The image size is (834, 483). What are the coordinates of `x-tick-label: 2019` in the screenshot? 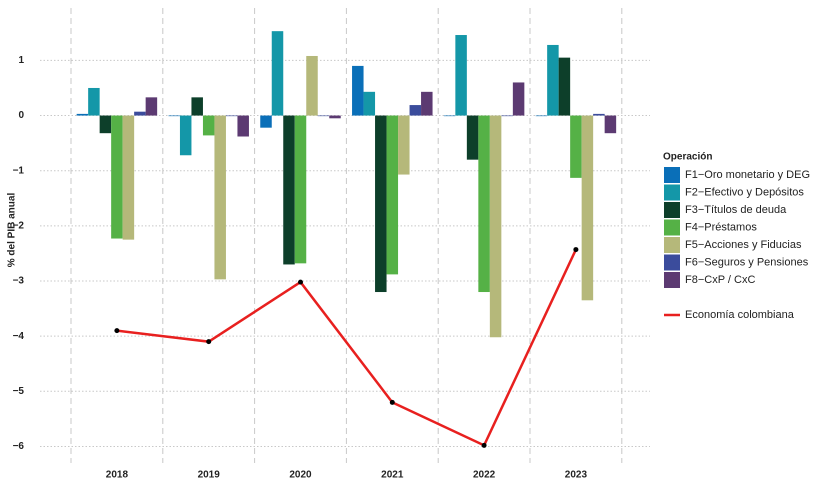 It's located at (209, 475).